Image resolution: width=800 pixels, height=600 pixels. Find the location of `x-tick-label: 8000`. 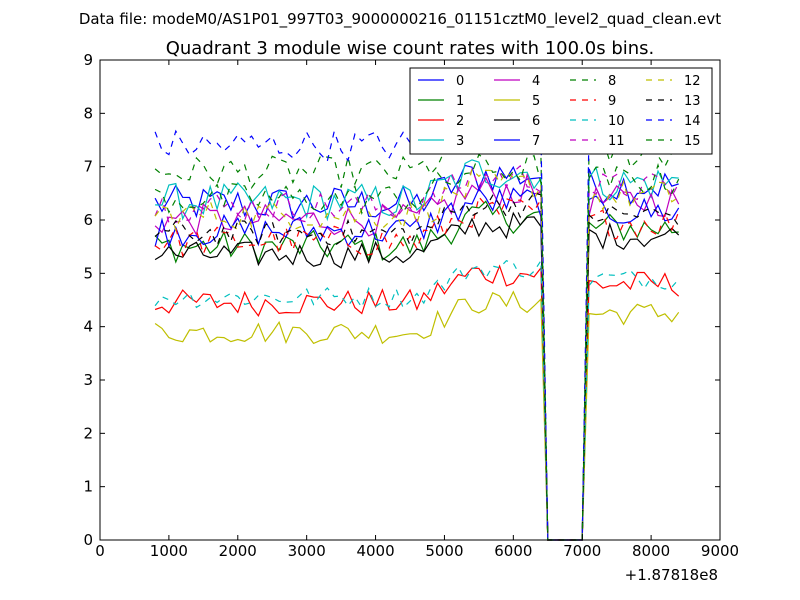

x-tick-label: 8000 is located at coordinates (651, 551).